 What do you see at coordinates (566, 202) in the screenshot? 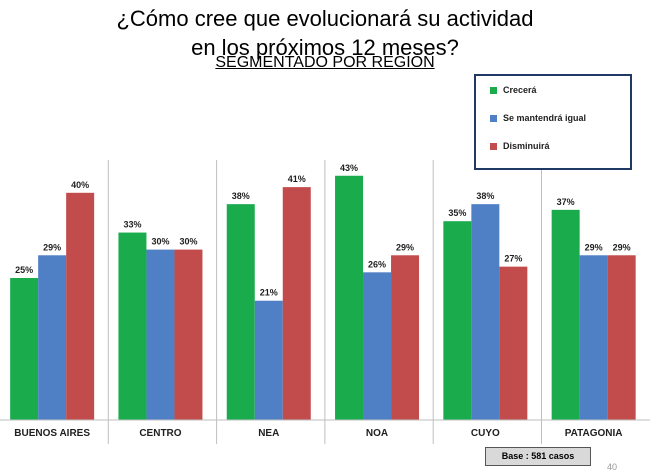
I see `value-label-patagonia-crecera: 37%` at bounding box center [566, 202].